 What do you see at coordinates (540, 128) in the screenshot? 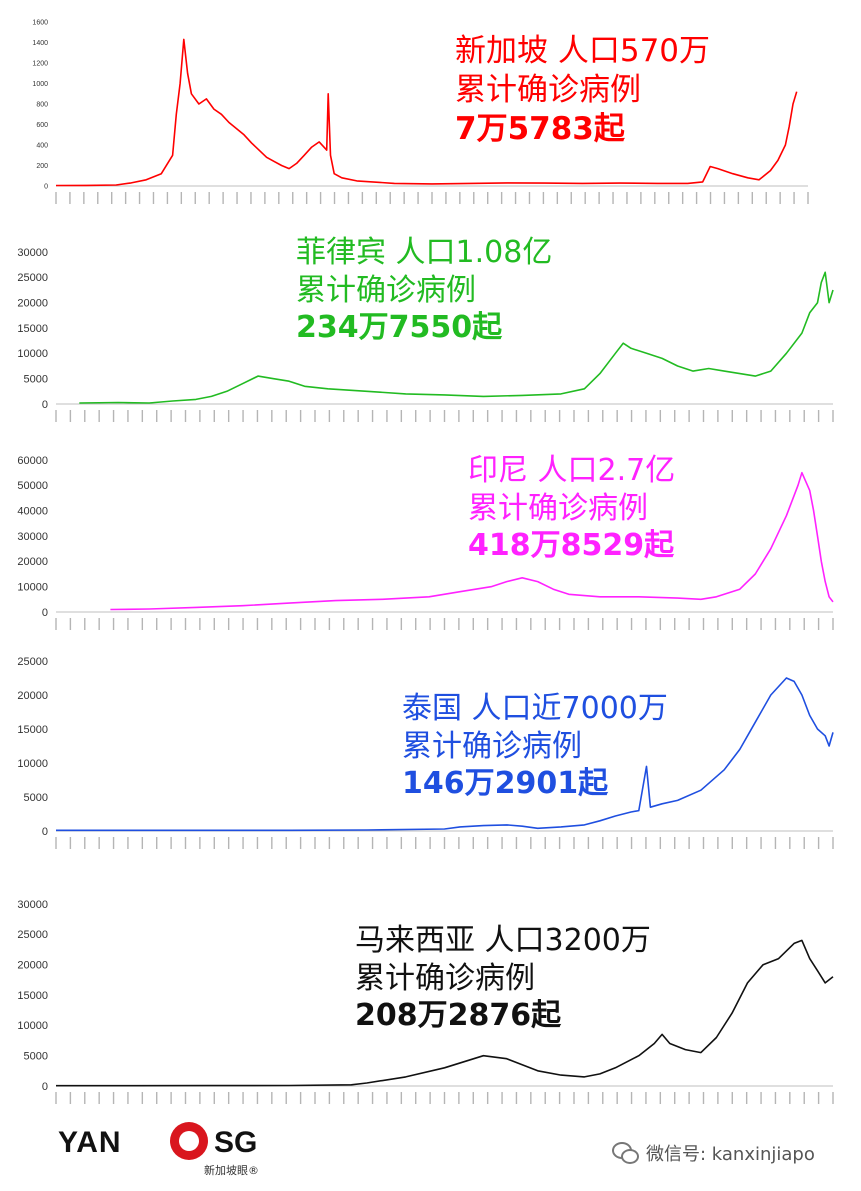
I see `annotation-line: 7万5783起` at bounding box center [540, 128].